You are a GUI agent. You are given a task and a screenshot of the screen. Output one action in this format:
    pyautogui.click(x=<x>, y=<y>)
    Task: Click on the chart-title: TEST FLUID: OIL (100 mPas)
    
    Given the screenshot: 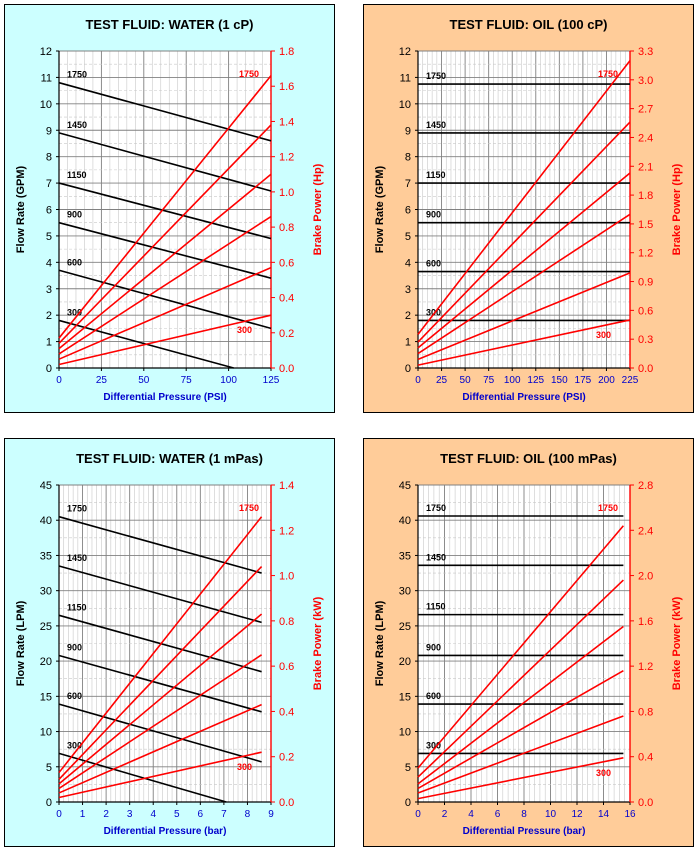 What is the action you would take?
    pyautogui.click(x=528, y=458)
    